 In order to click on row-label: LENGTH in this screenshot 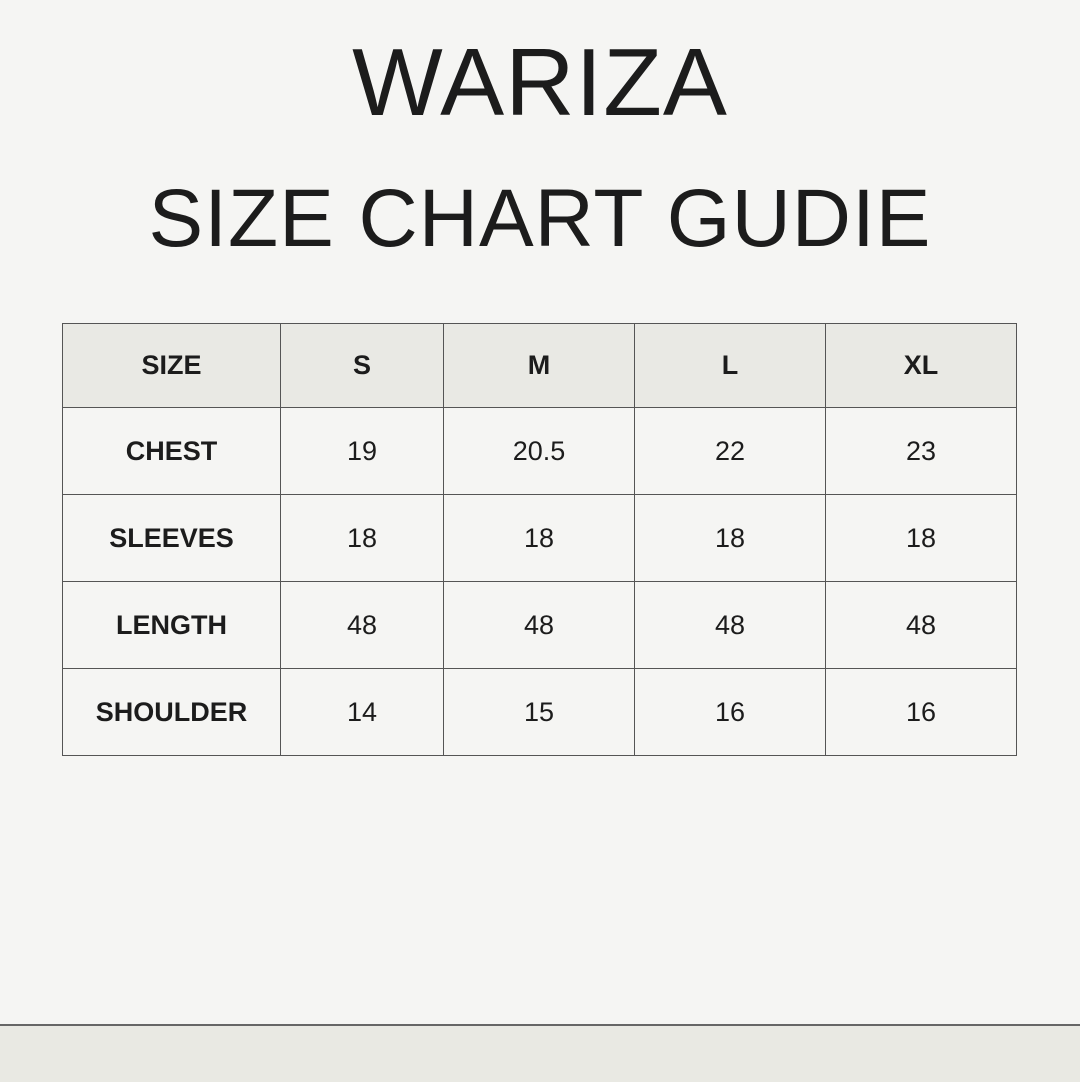, I will do `click(171, 625)`.